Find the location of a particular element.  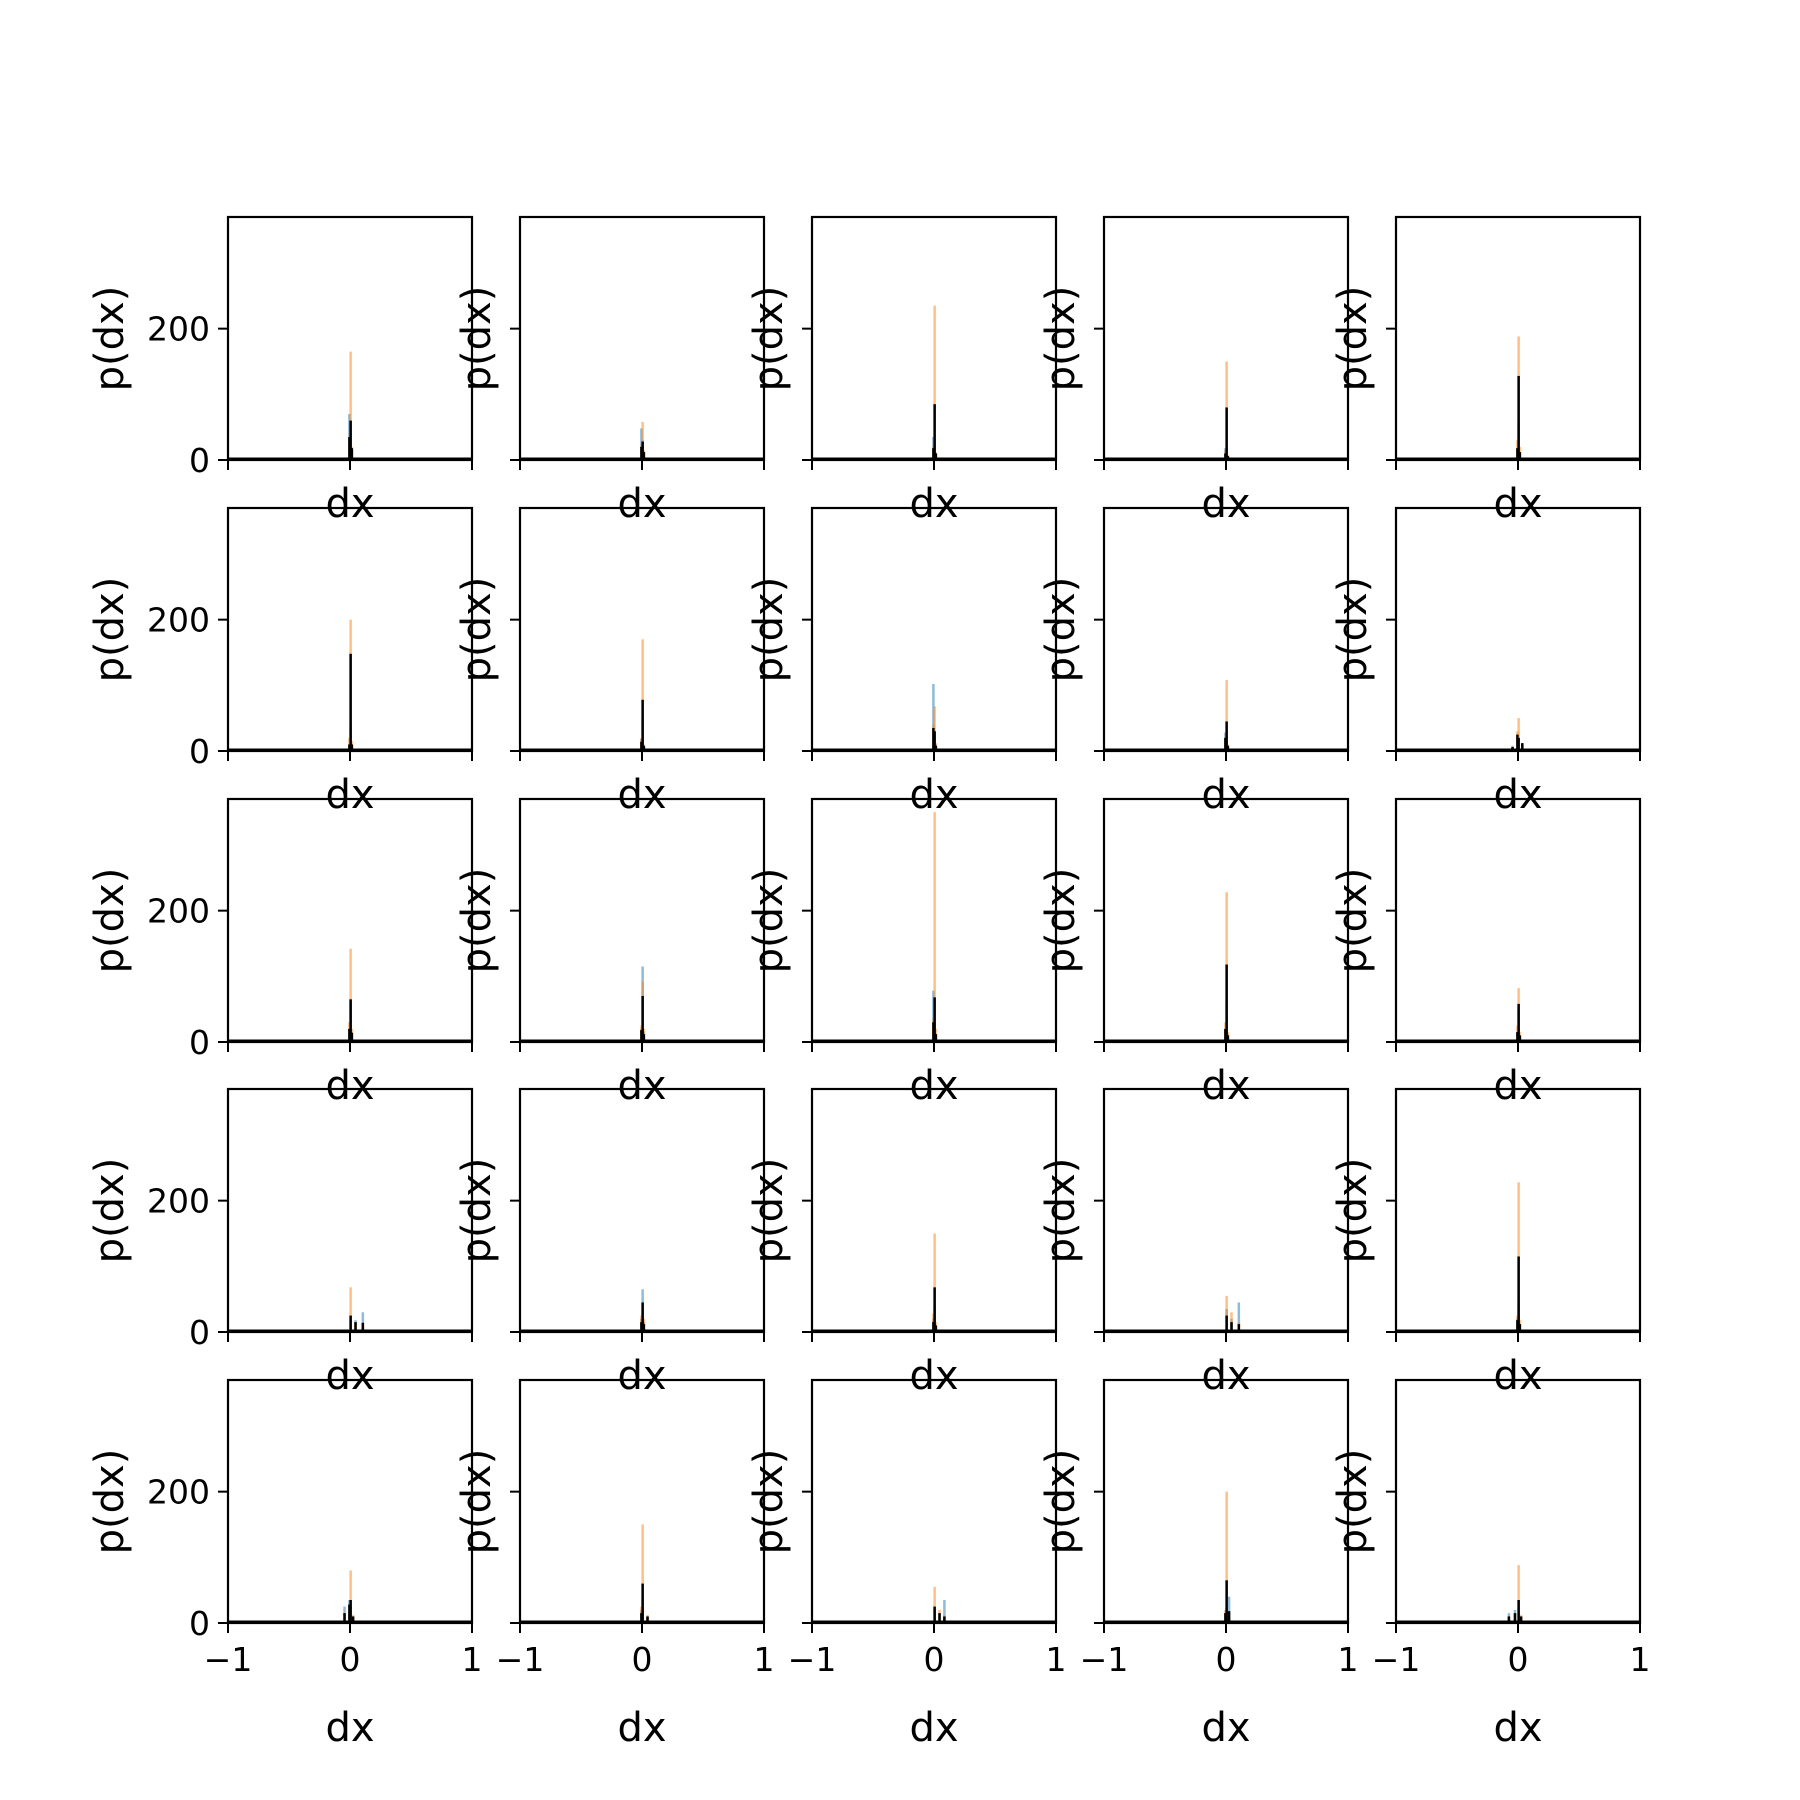

blue-bar is located at coordinates (1239, 1317).